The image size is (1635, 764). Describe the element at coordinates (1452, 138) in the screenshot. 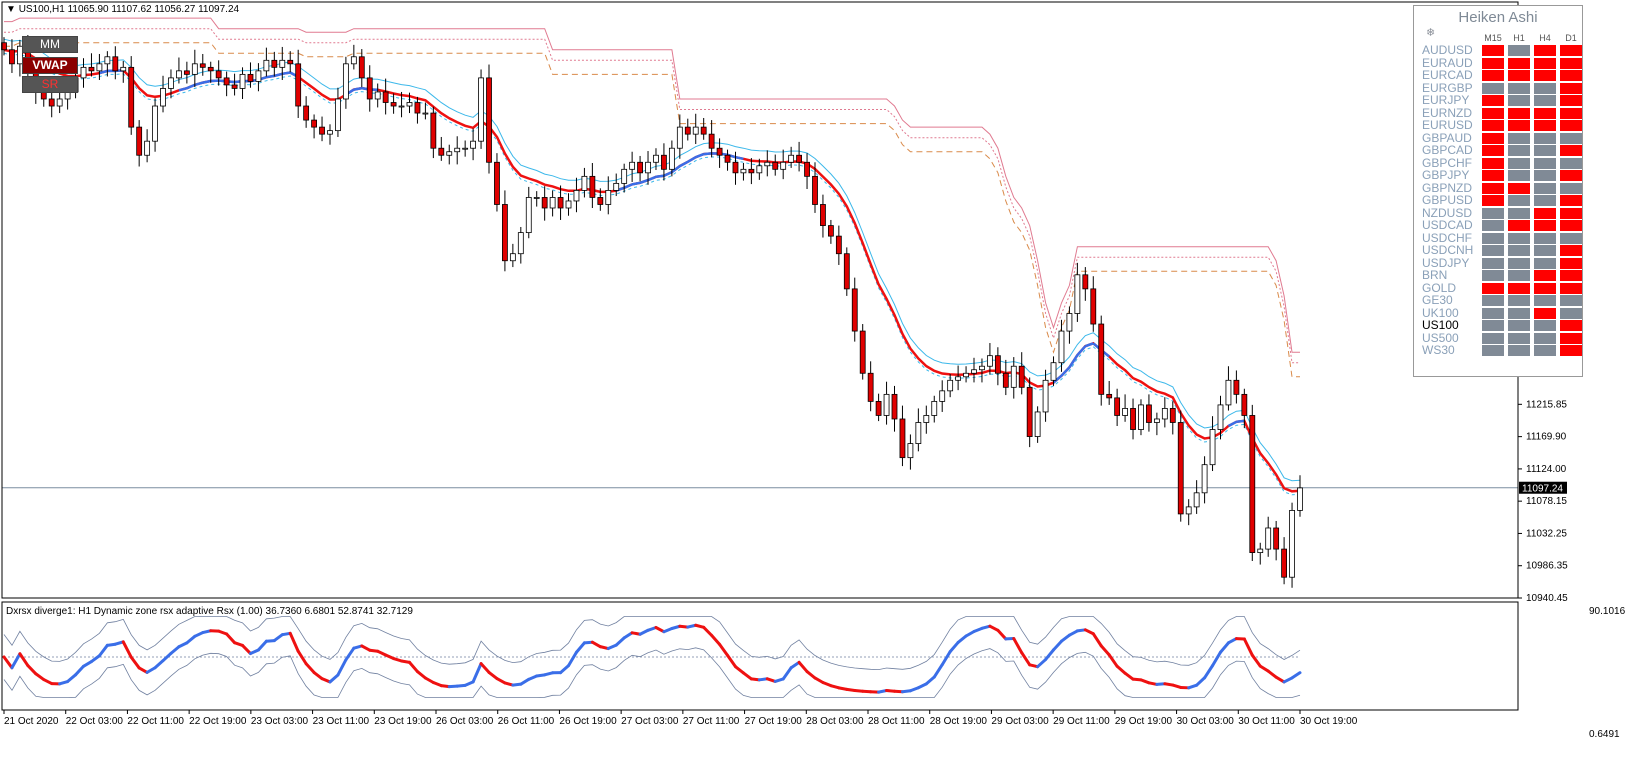

I see `heiken-symbol-gbpaud: GBPAUD` at that location.